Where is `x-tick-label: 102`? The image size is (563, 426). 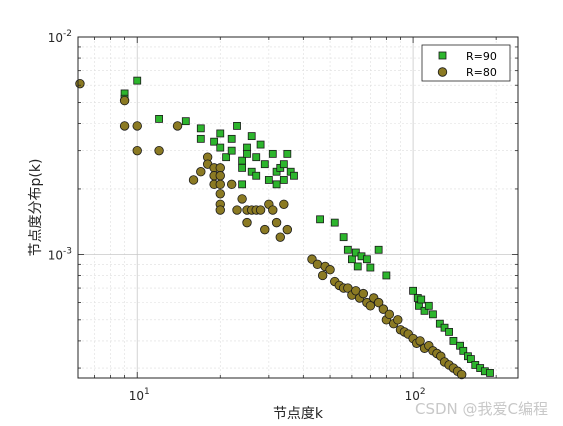 x-tick-label: 102 is located at coordinates (415, 395).